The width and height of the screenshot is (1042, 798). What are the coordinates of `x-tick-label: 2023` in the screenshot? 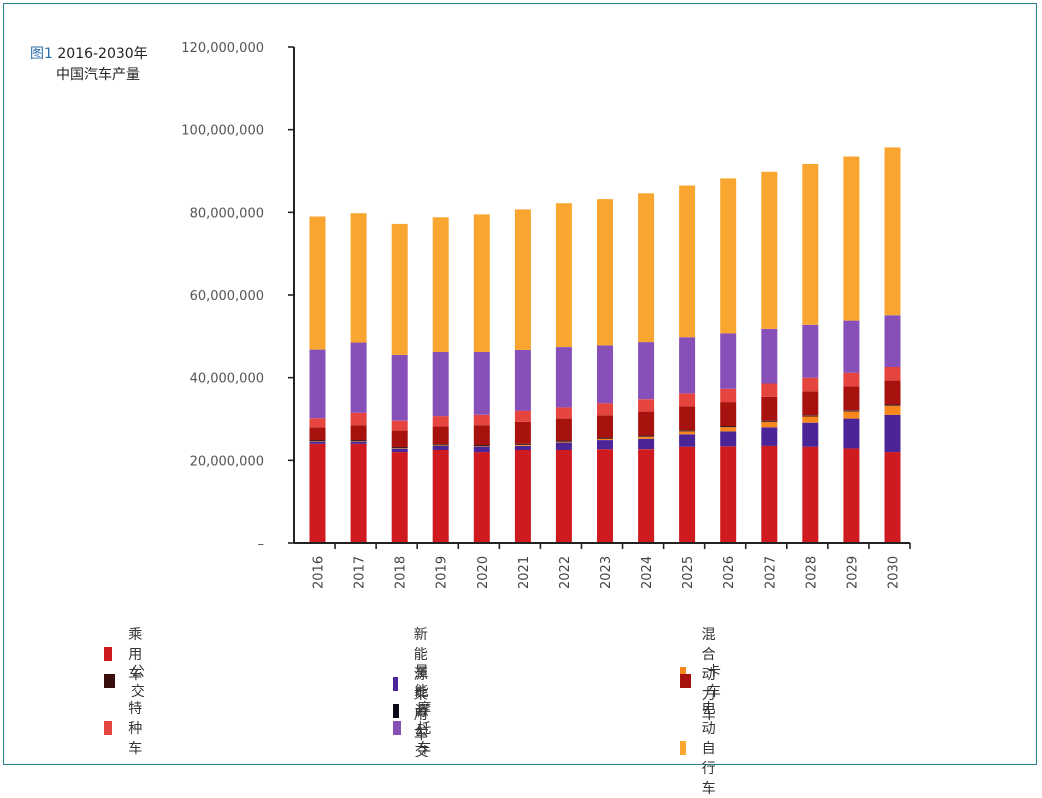 It's located at (606, 572).